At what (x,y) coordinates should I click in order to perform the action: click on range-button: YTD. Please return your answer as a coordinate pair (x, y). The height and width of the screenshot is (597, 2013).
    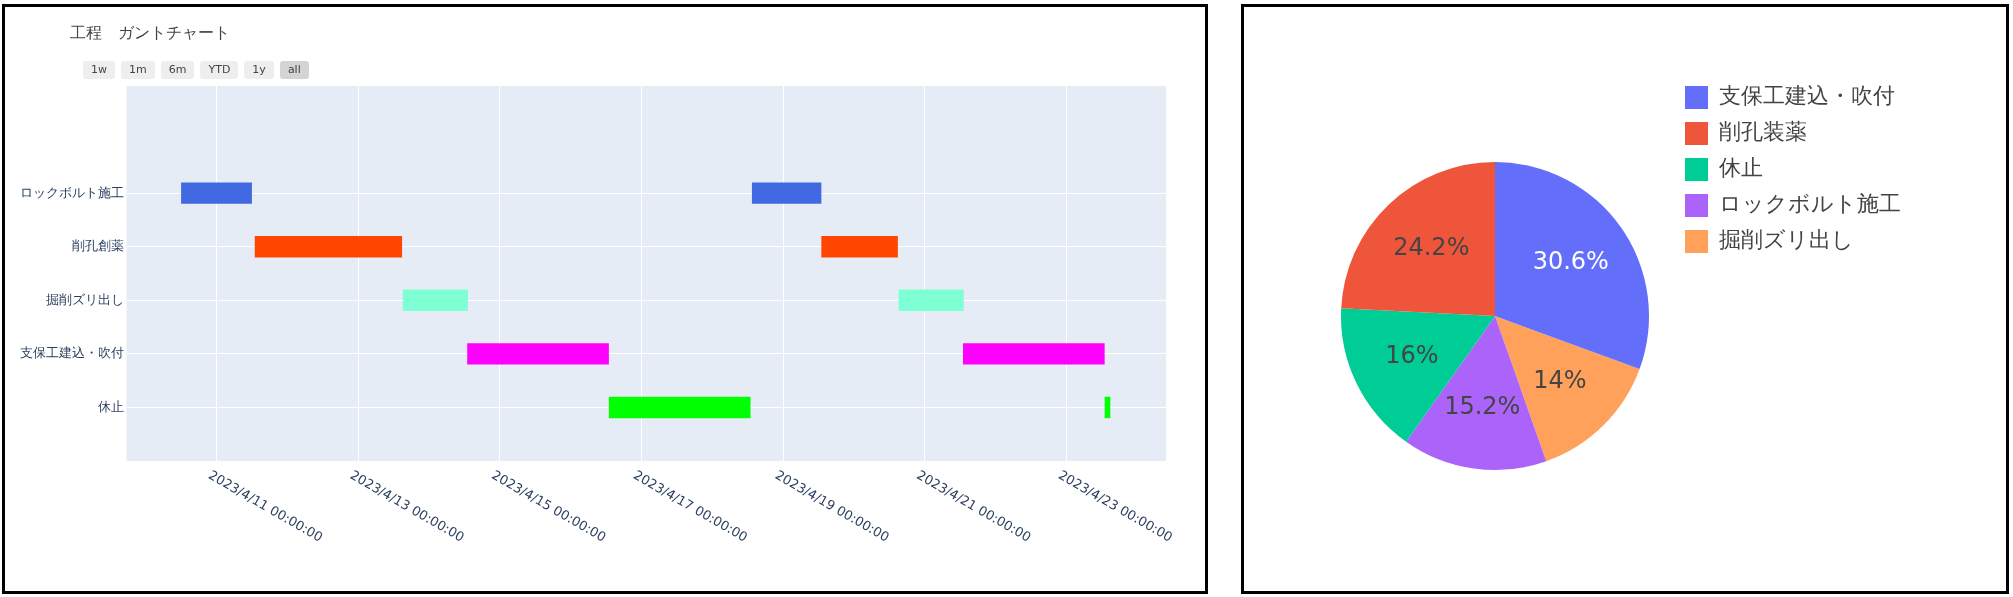
    Looking at the image, I should click on (219, 70).